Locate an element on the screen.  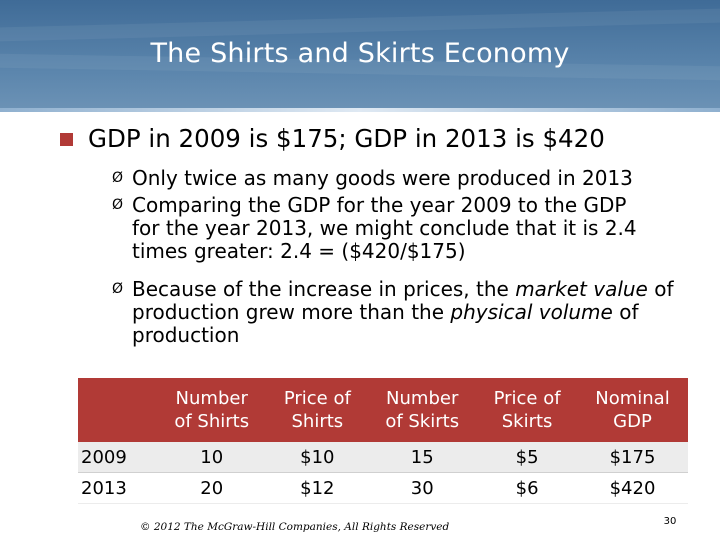
sub-bullet-text-line: production is located at coordinates (186, 335).